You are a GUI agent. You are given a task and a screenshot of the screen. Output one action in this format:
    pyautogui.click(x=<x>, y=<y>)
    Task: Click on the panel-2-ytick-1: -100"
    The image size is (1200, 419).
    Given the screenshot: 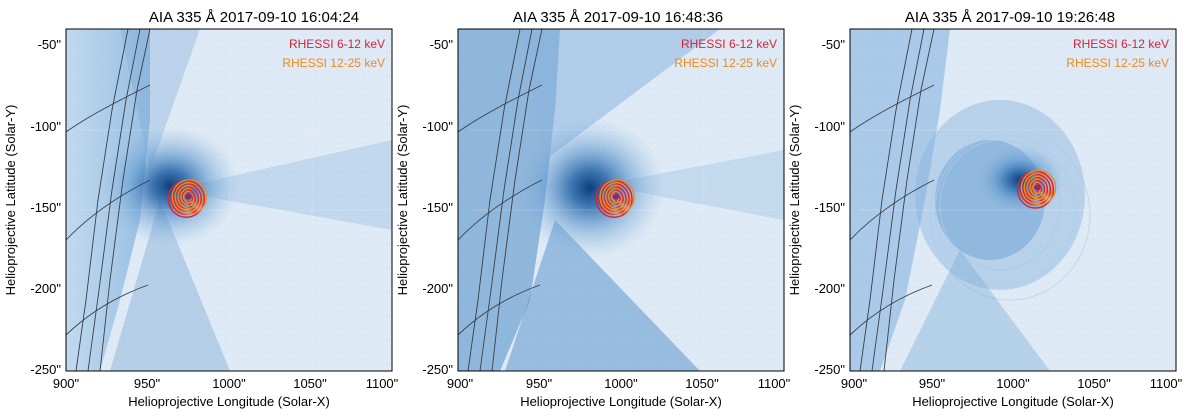 What is the action you would take?
    pyautogui.click(x=437, y=126)
    